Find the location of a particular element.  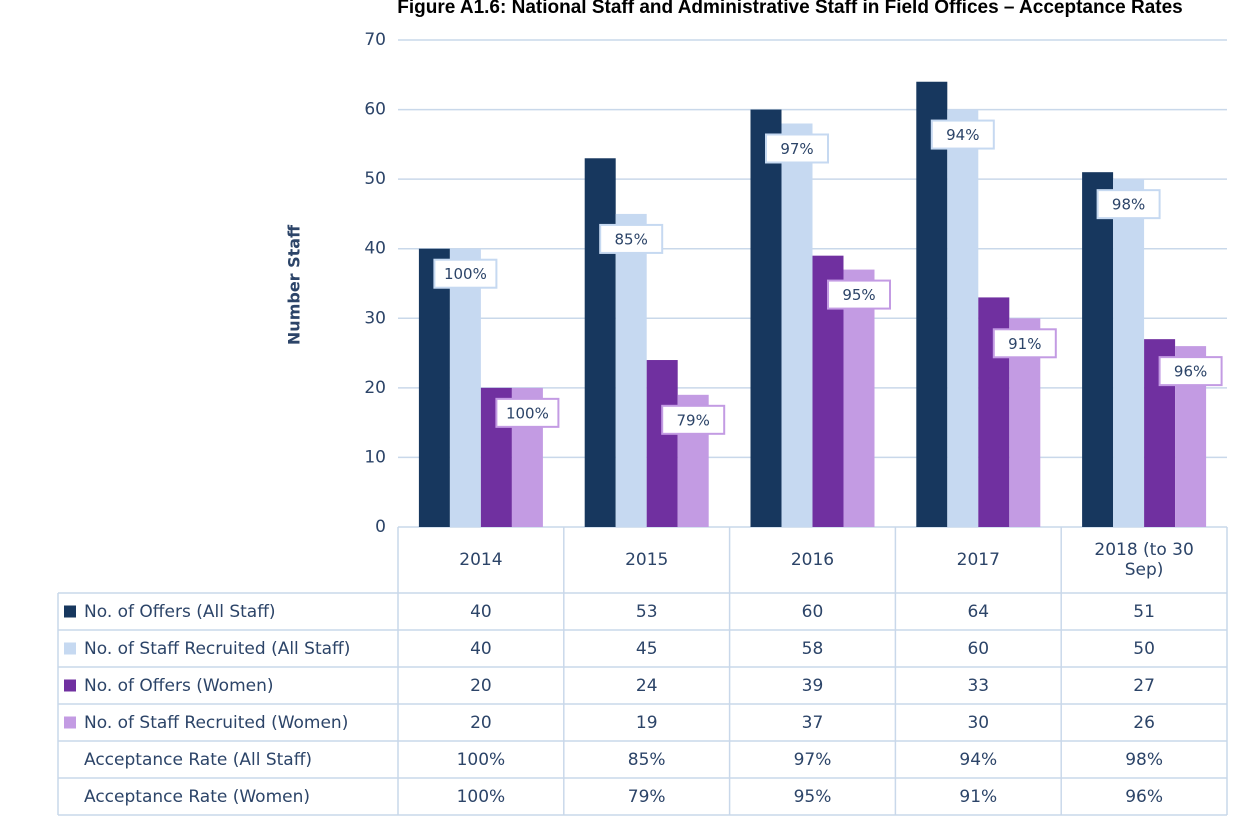

legend-entry: No. of Staff Recruited (Women) is located at coordinates (228, 722).